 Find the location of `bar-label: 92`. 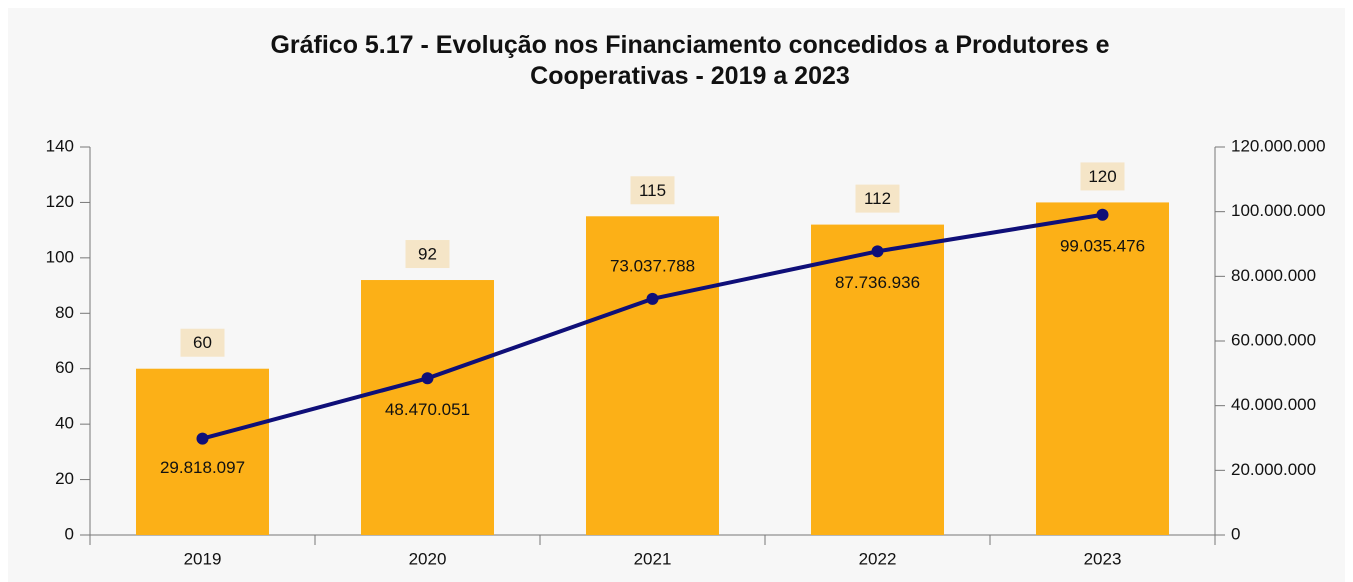

bar-label: 92 is located at coordinates (427, 254).